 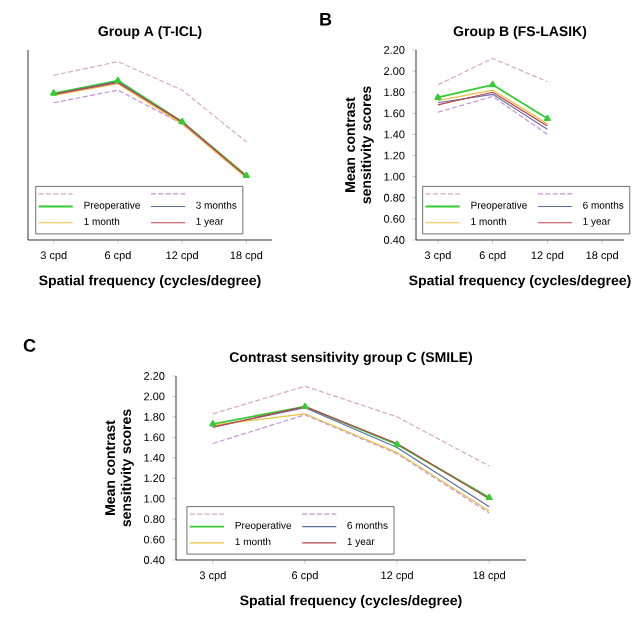 What do you see at coordinates (351, 426) in the screenshot?
I see `line-series` at bounding box center [351, 426].